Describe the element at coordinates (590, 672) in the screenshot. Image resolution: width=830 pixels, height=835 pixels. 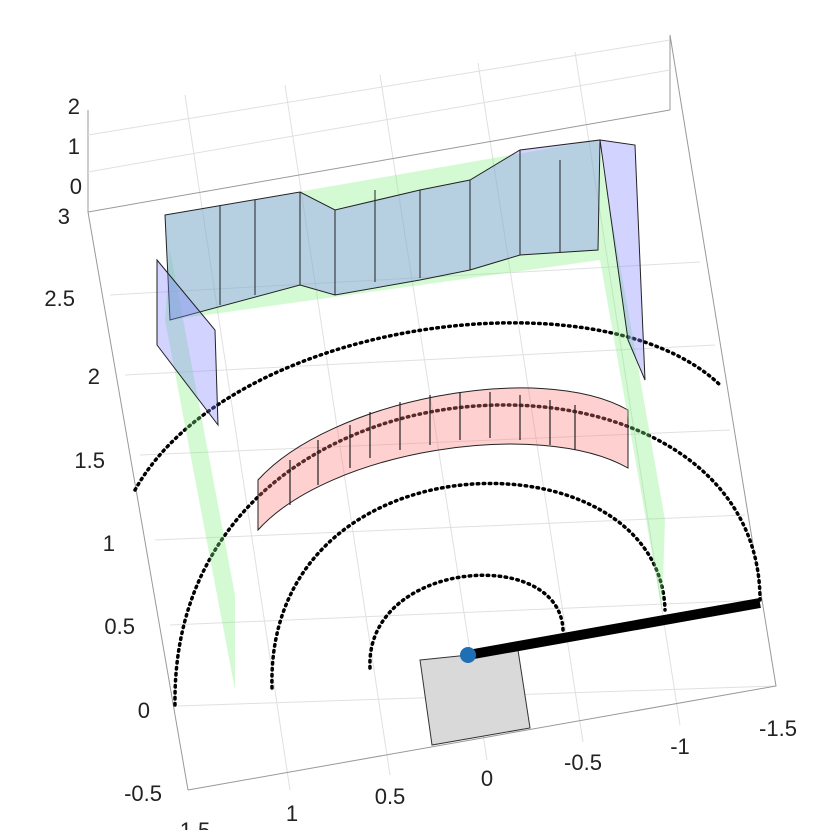
I see `floor-shapes` at that location.